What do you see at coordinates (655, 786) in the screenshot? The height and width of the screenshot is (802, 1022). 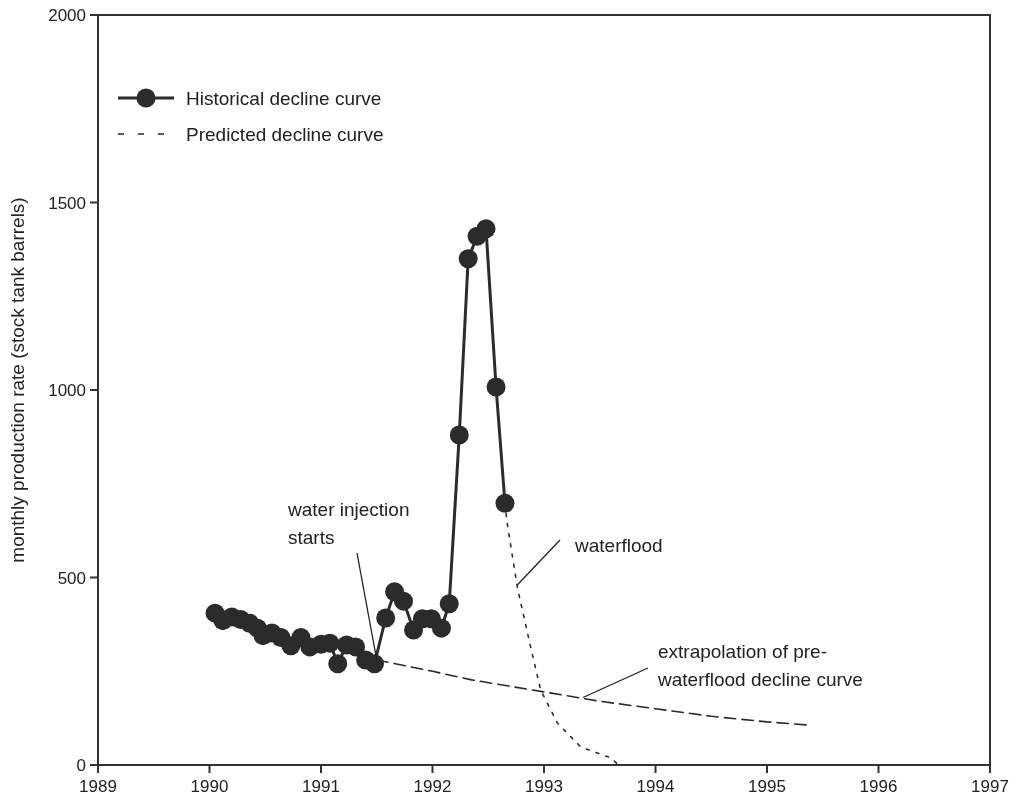 I see `x-tick-label: 1994` at bounding box center [655, 786].